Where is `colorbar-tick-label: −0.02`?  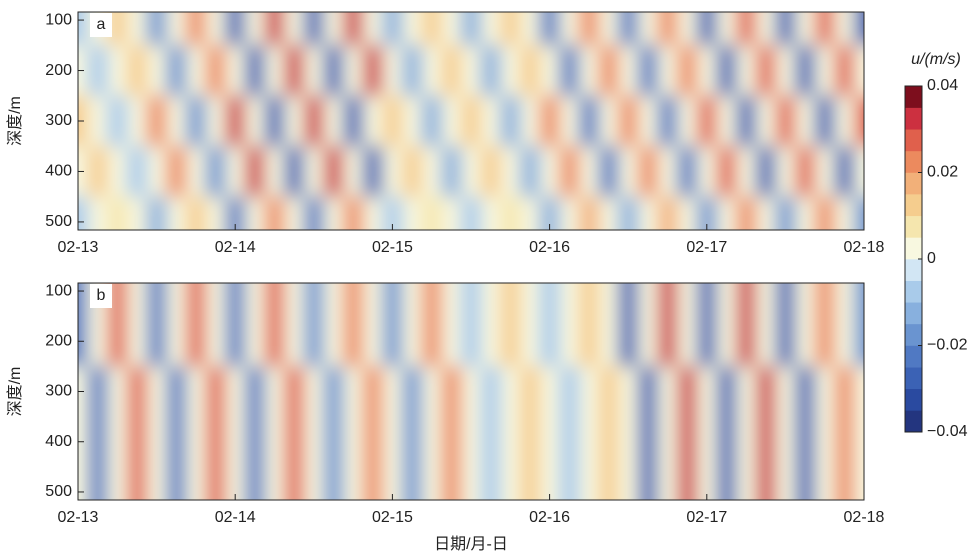 colorbar-tick-label: −0.02 is located at coordinates (947, 345).